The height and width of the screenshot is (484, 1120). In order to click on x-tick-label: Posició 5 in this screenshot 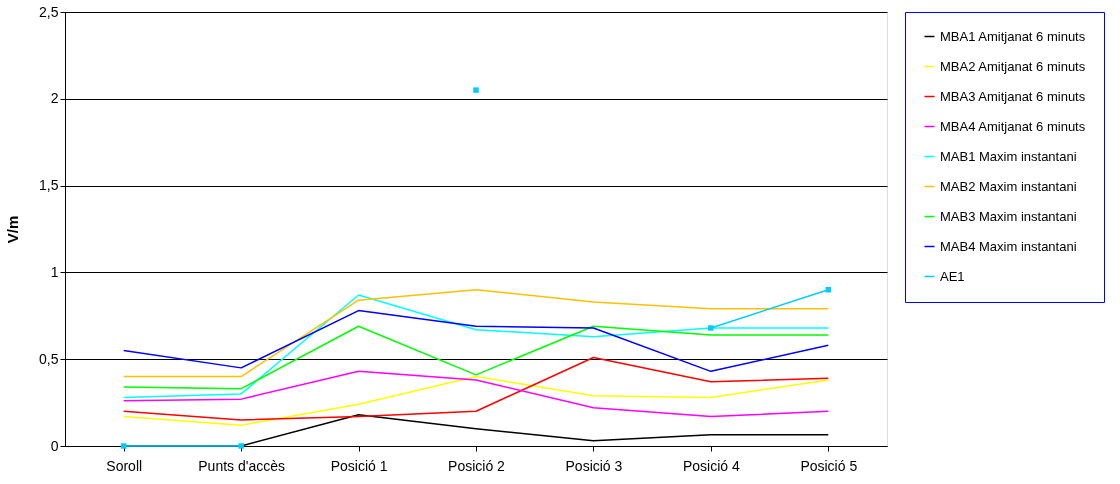, I will do `click(829, 465)`.